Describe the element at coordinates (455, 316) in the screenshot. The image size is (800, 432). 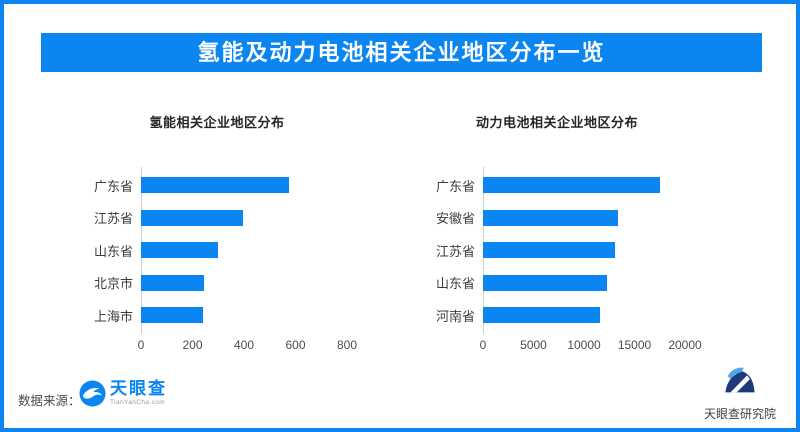
I see `category-label: 河南省` at that location.